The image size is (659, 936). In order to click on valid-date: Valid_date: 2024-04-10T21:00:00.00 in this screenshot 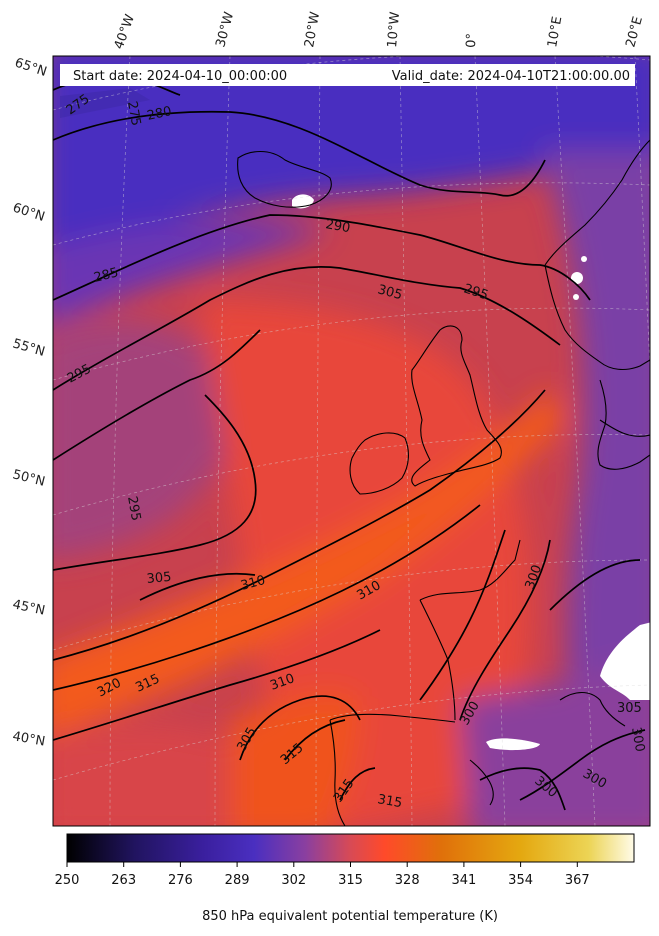, I will do `click(511, 76)`.